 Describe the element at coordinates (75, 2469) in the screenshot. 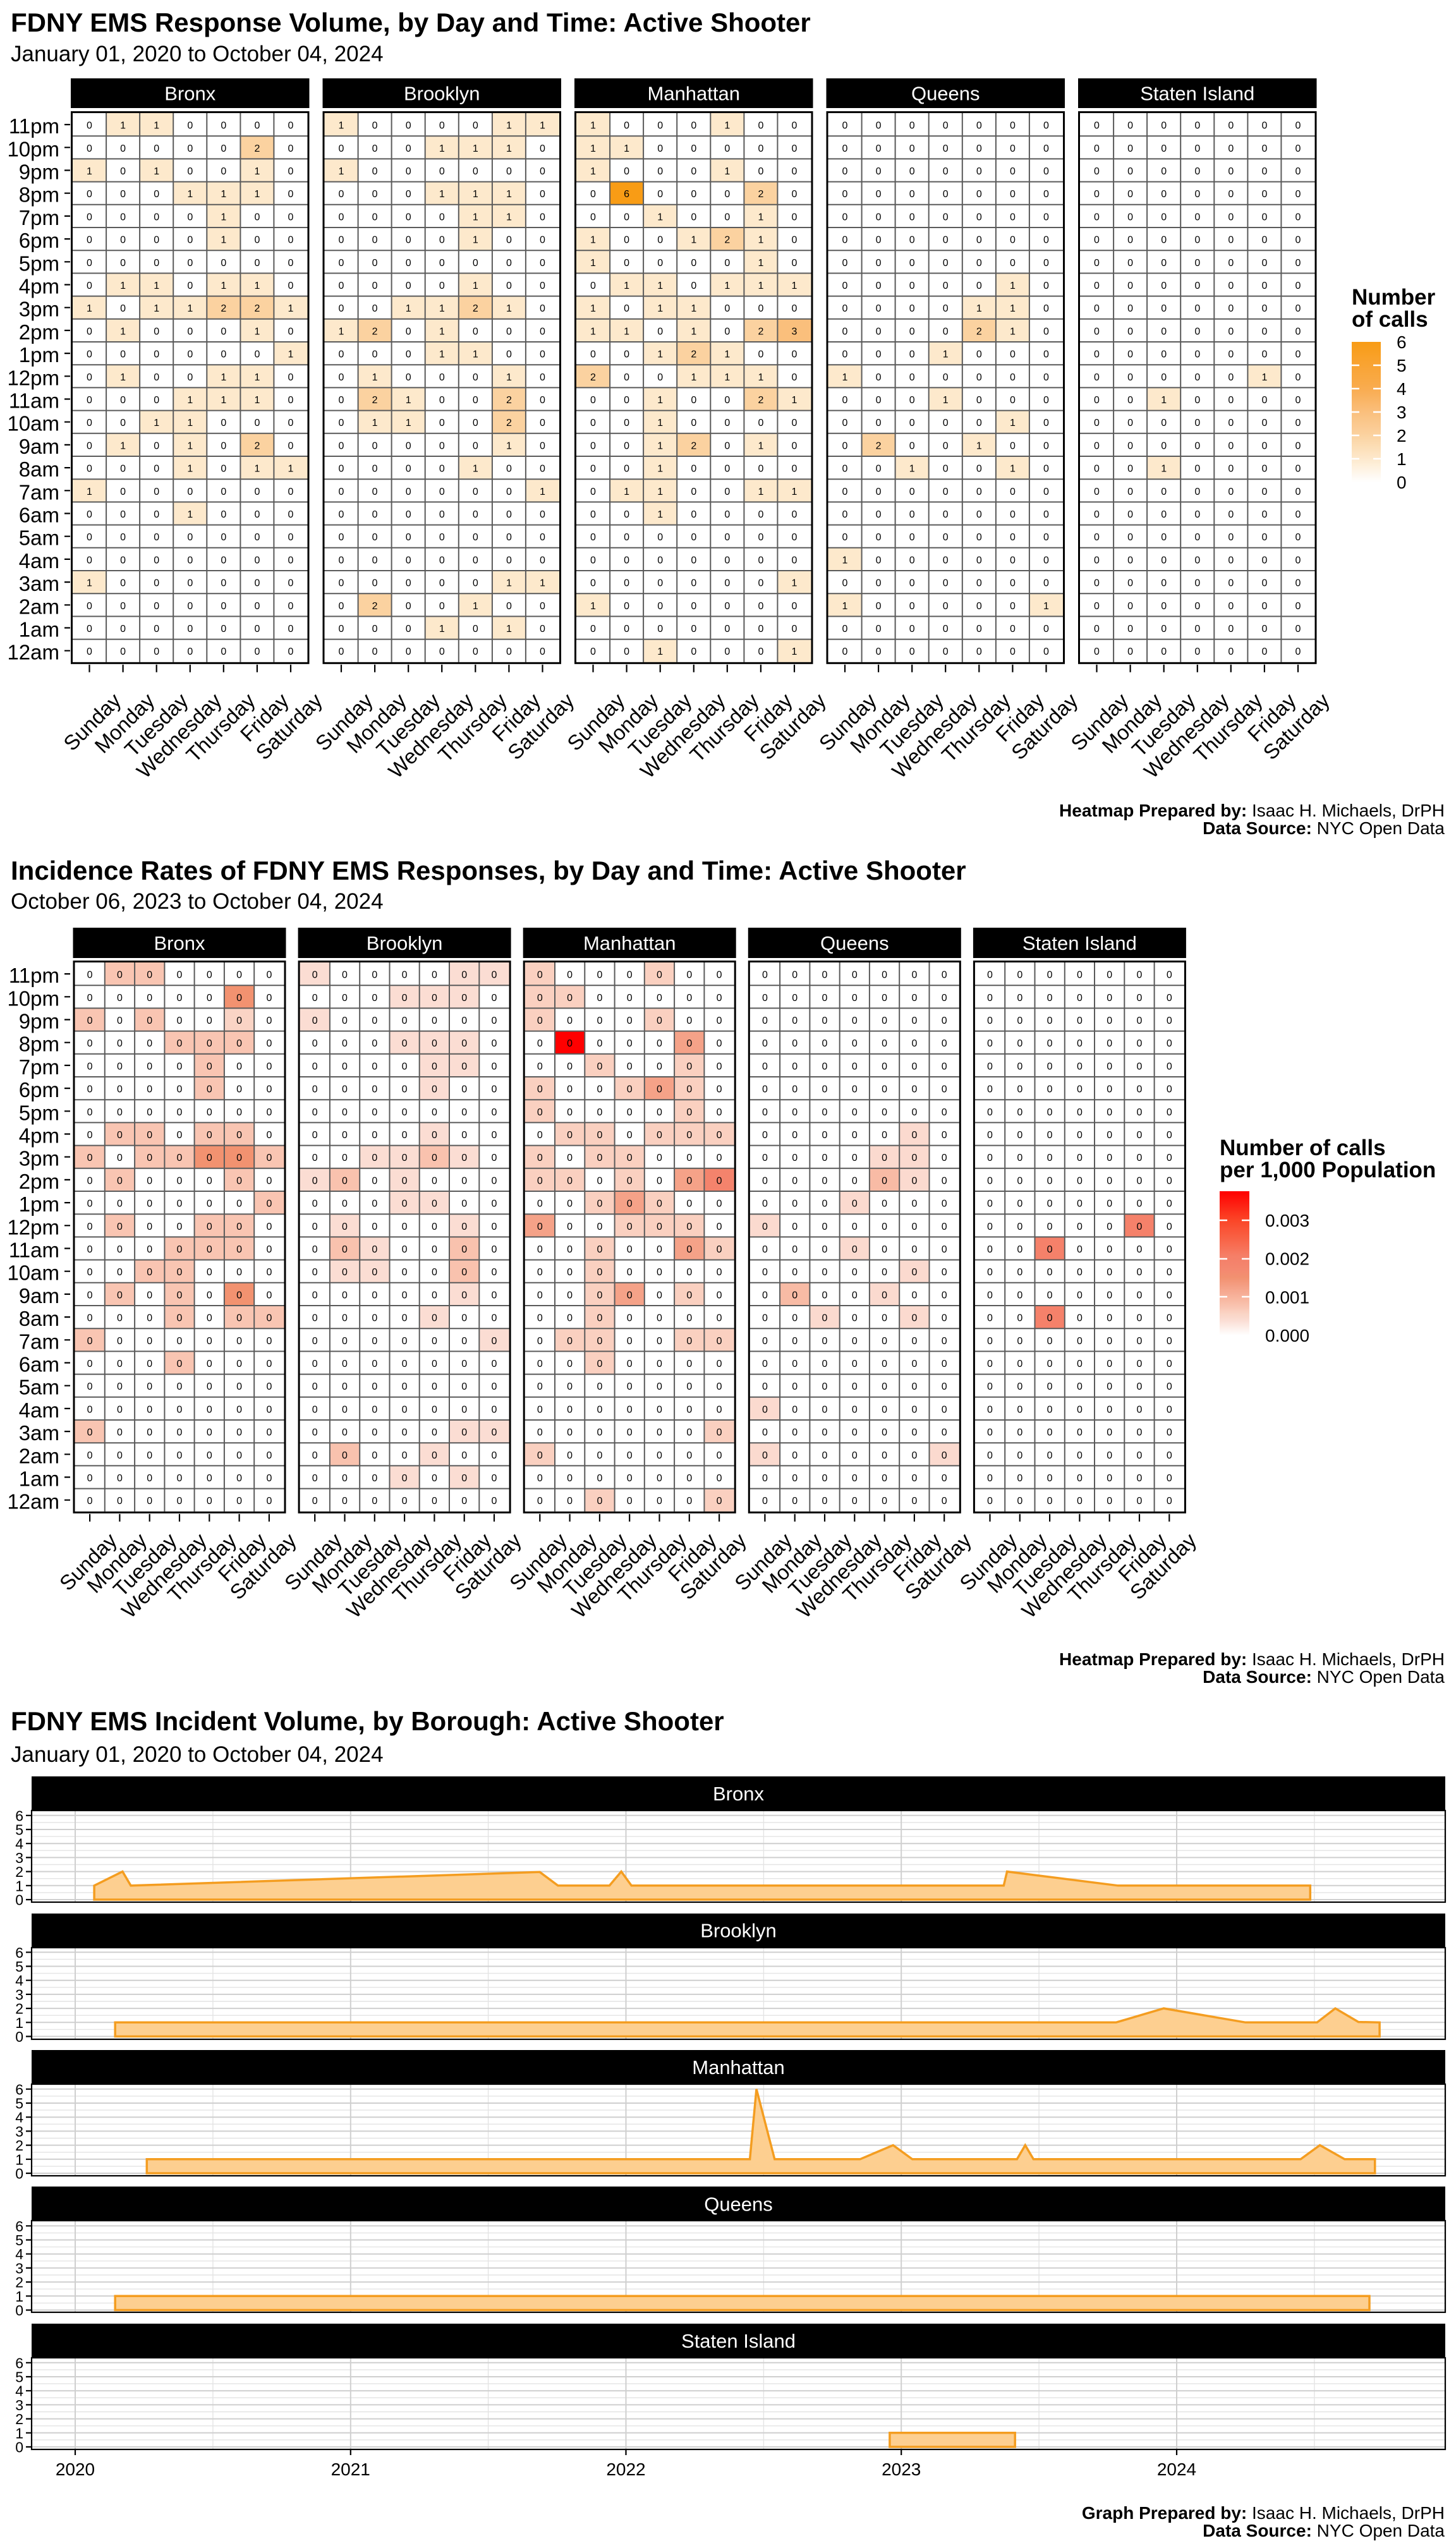

I see `svg-text: 2020` at that location.